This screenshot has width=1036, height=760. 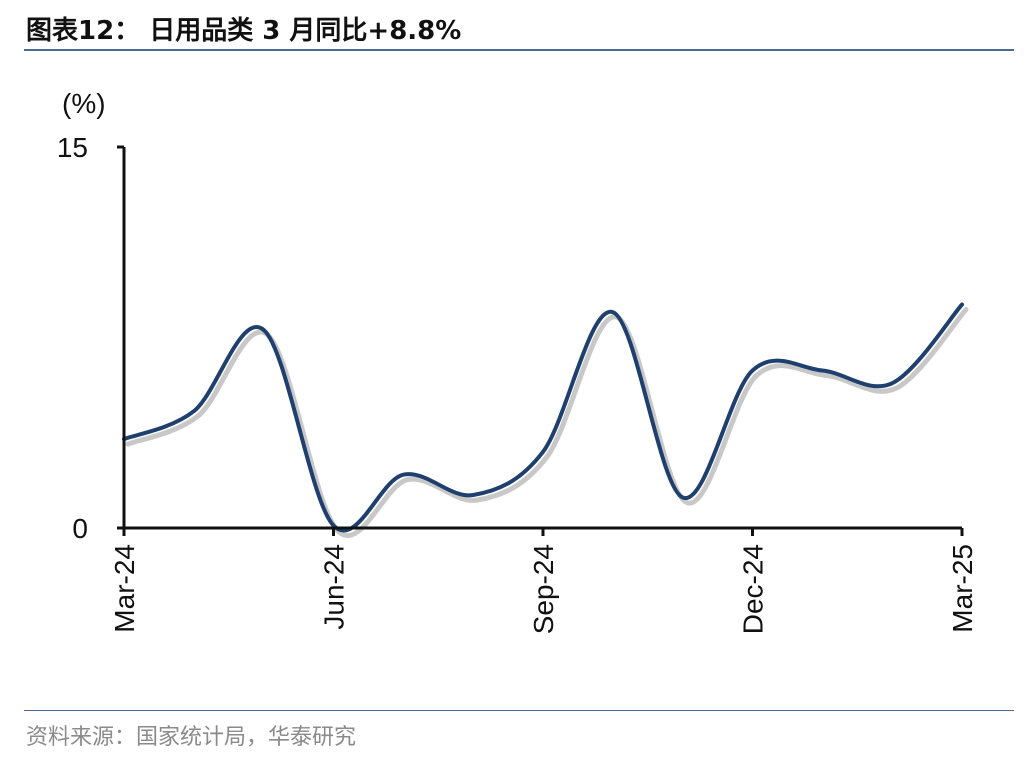 What do you see at coordinates (244, 31) in the screenshot?
I see `chart-title: 图表12： 日用品类 3 月同比+8.8%` at bounding box center [244, 31].